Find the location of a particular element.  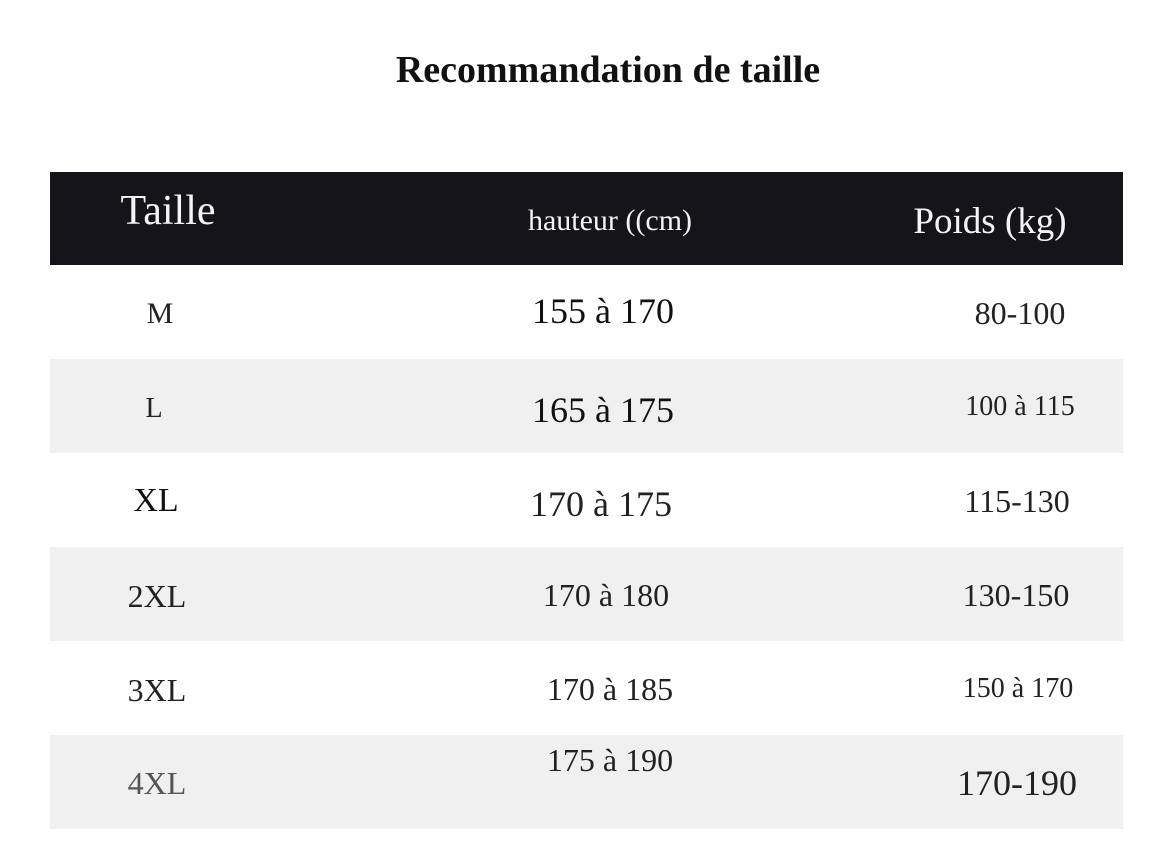

cell-height: 170 à 185 is located at coordinates (610, 689).